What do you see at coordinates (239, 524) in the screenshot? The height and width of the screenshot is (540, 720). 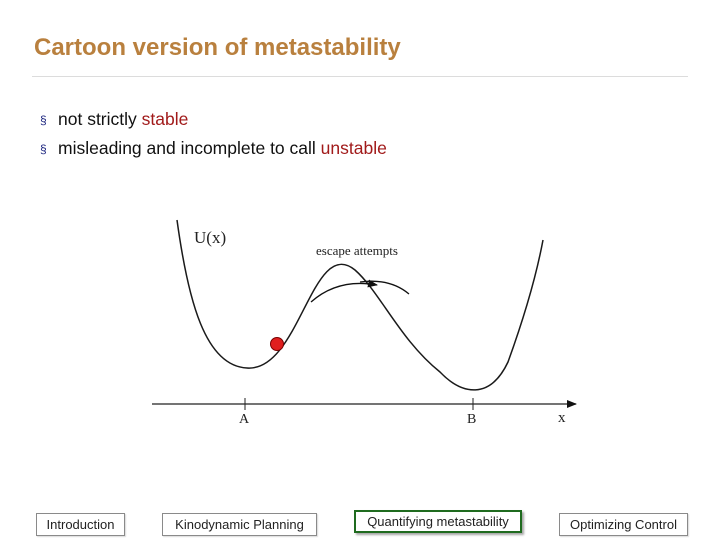 I see `nav-kinodynamic-planning: Kinodynamic Planning` at bounding box center [239, 524].